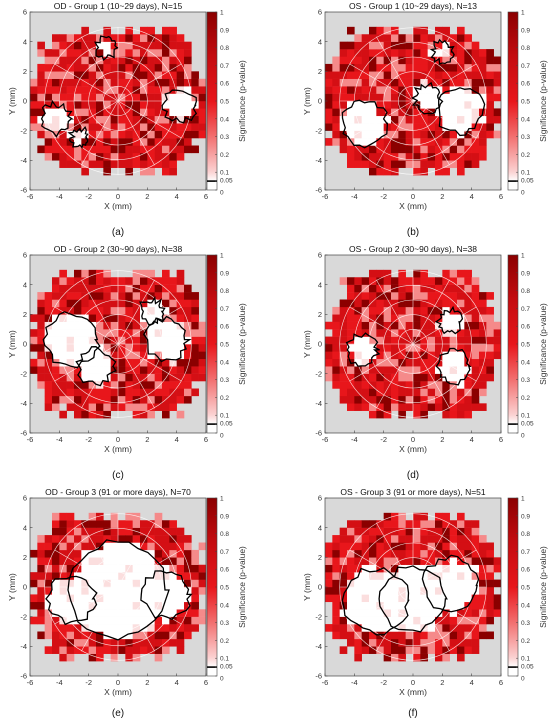  What do you see at coordinates (413, 6) in the screenshot?
I see `chart-title: OS - Group 1 (10~29 days), N=13` at bounding box center [413, 6].